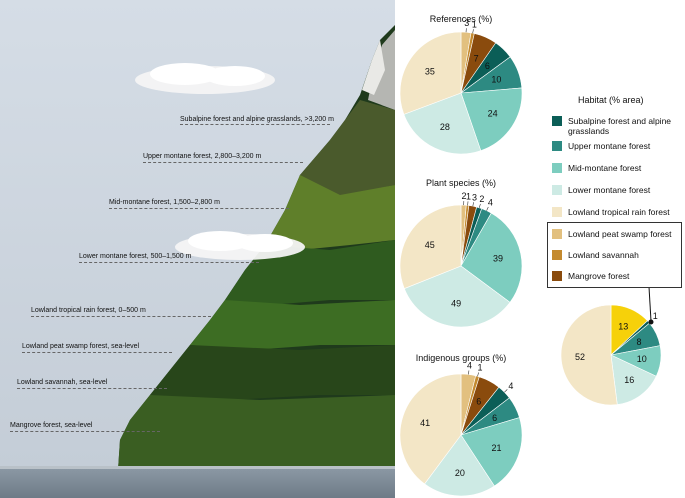 The height and width of the screenshot is (498, 685). Describe the element at coordinates (461, 358) in the screenshot. I see `chart-title-indigenous-groups: Indigenous groups (%)` at that location.